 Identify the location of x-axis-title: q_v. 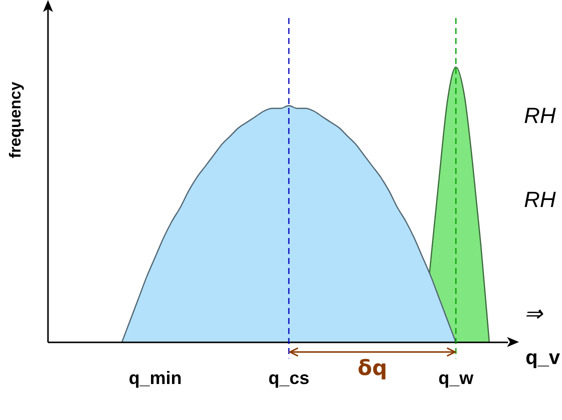
(543, 357).